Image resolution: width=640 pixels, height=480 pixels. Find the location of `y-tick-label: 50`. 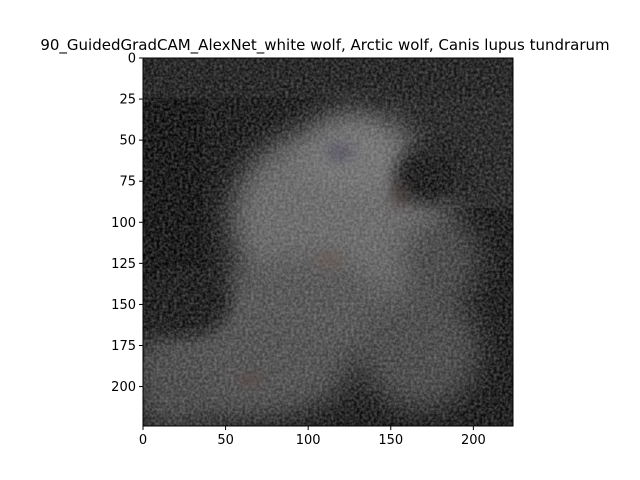

y-tick-label: 50 is located at coordinates (127, 141).